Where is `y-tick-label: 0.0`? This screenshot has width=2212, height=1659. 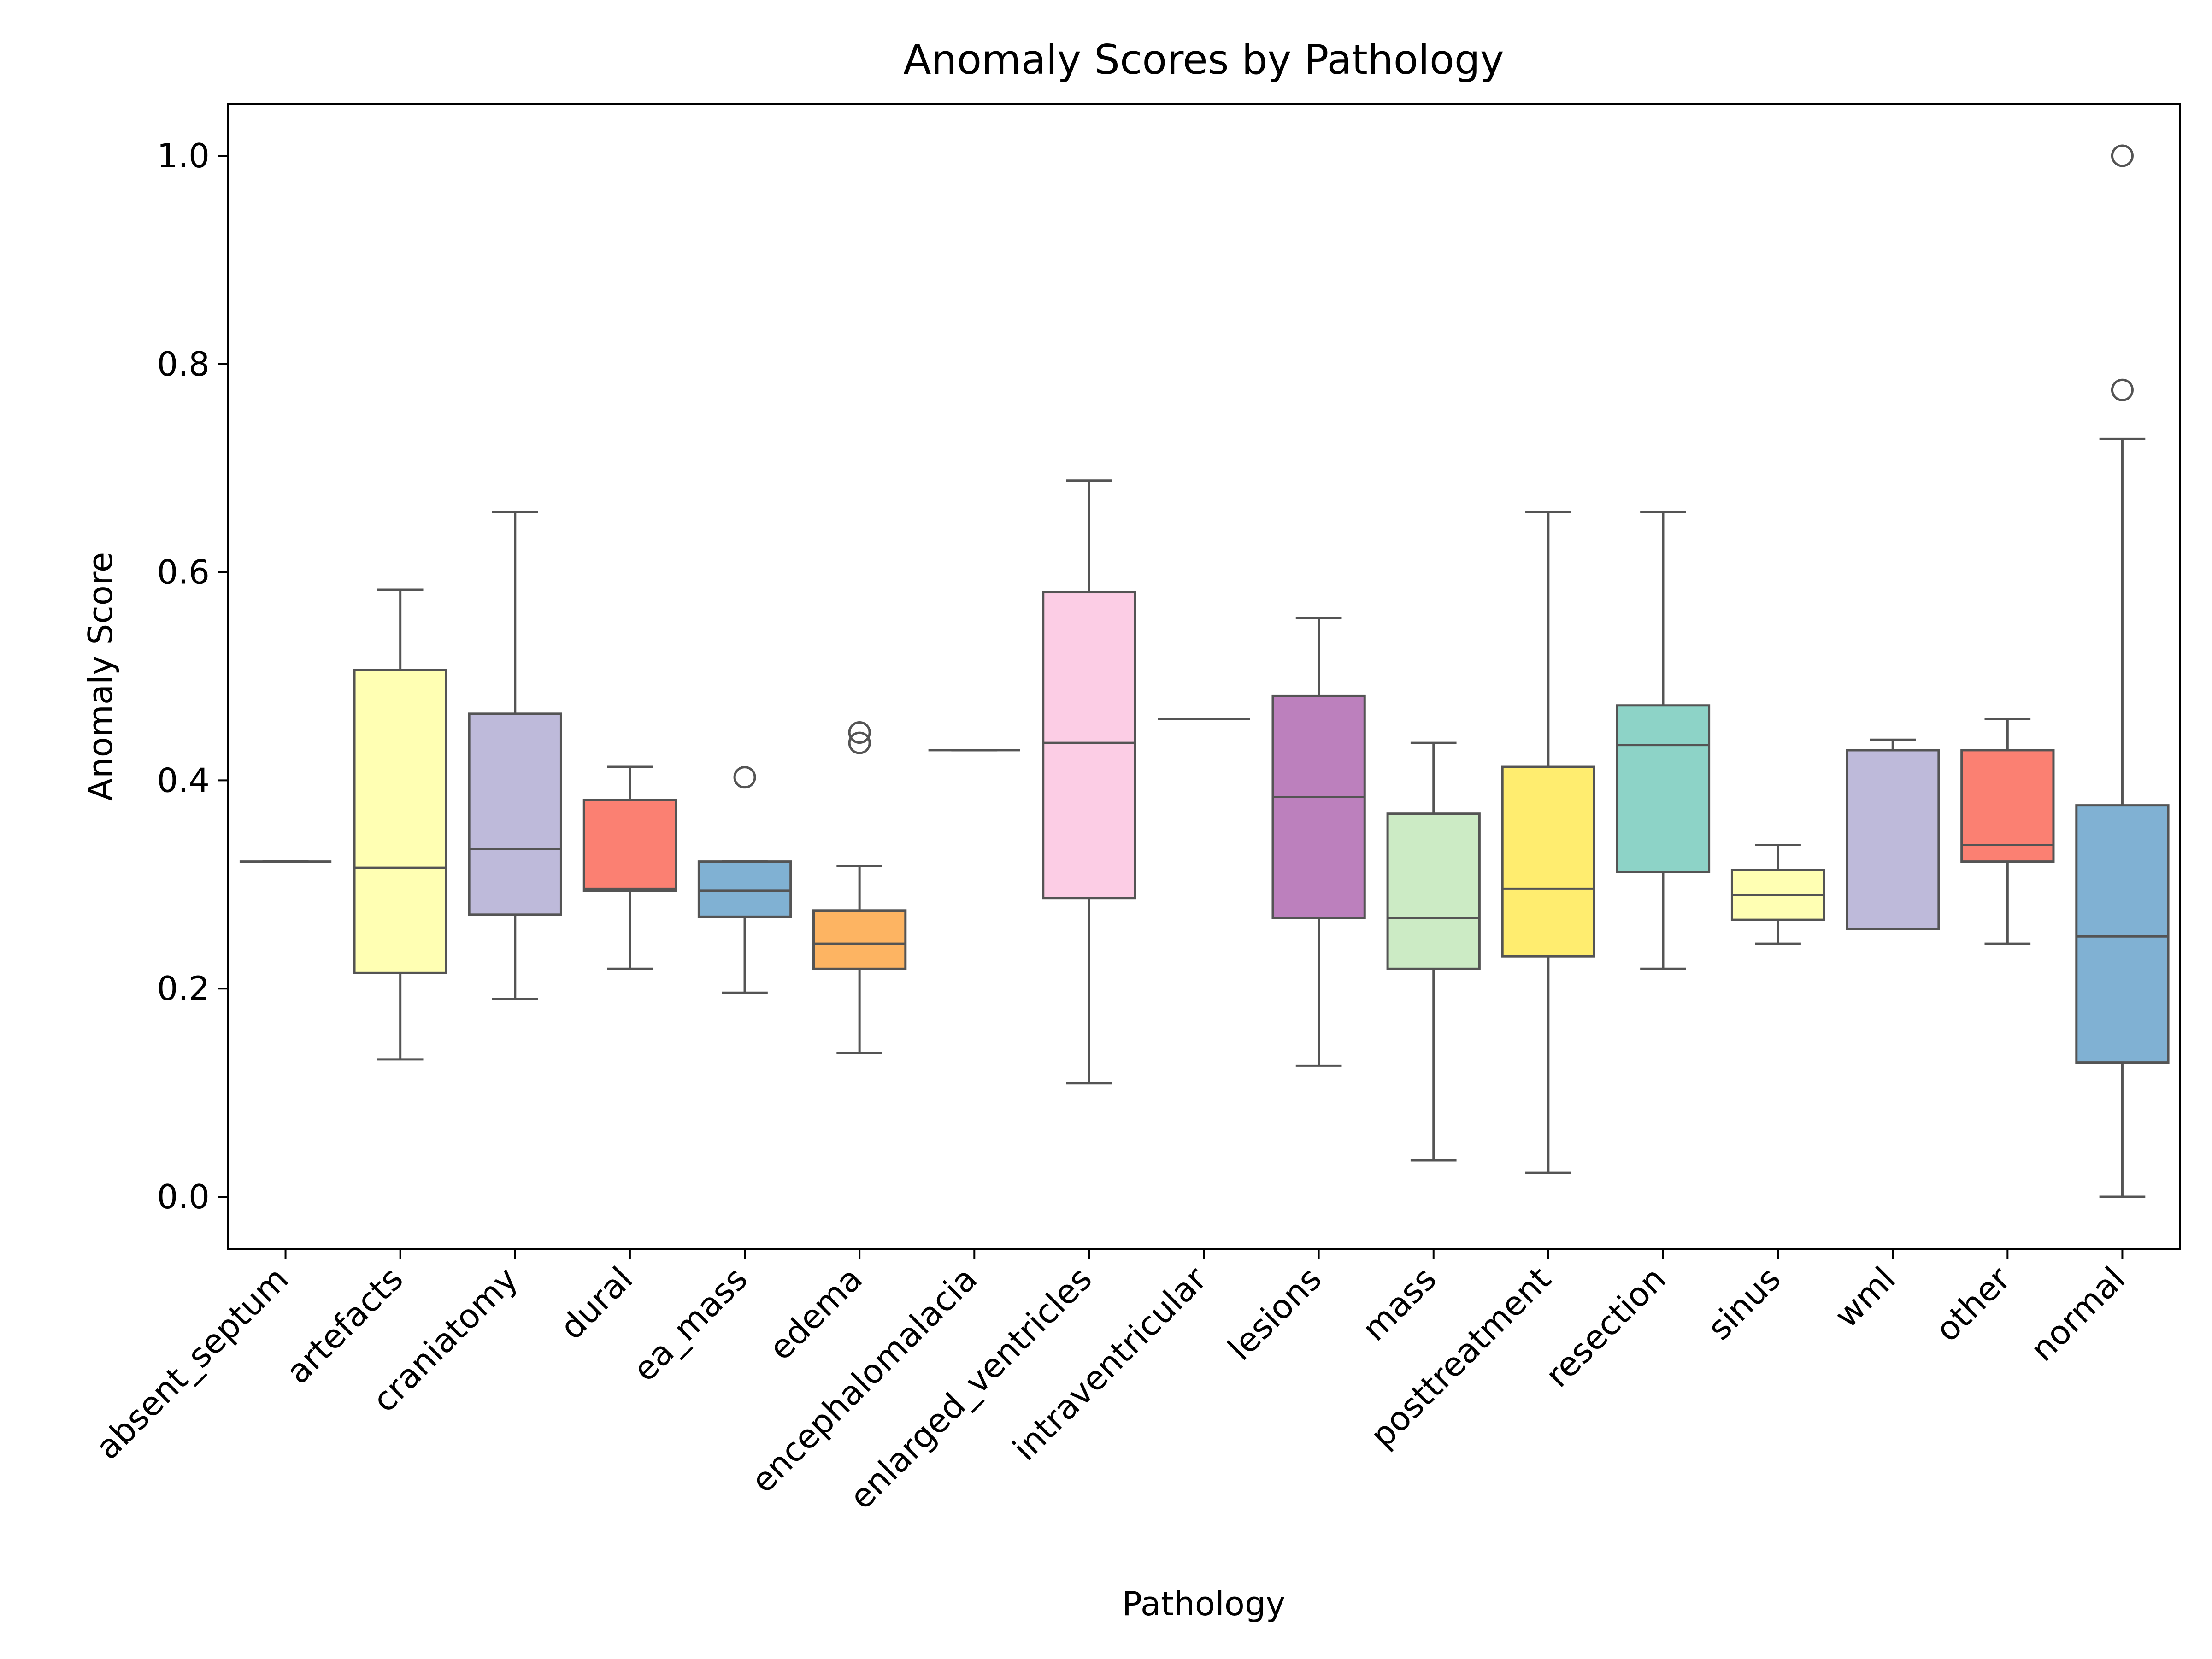
y-tick-label: 0.0 is located at coordinates (183, 1196).